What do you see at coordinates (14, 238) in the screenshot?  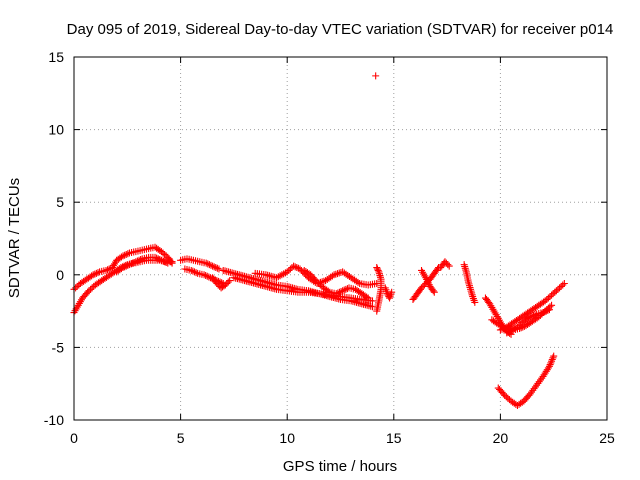 I see `y-axis-title: SDTVAR / TECUs` at bounding box center [14, 238].